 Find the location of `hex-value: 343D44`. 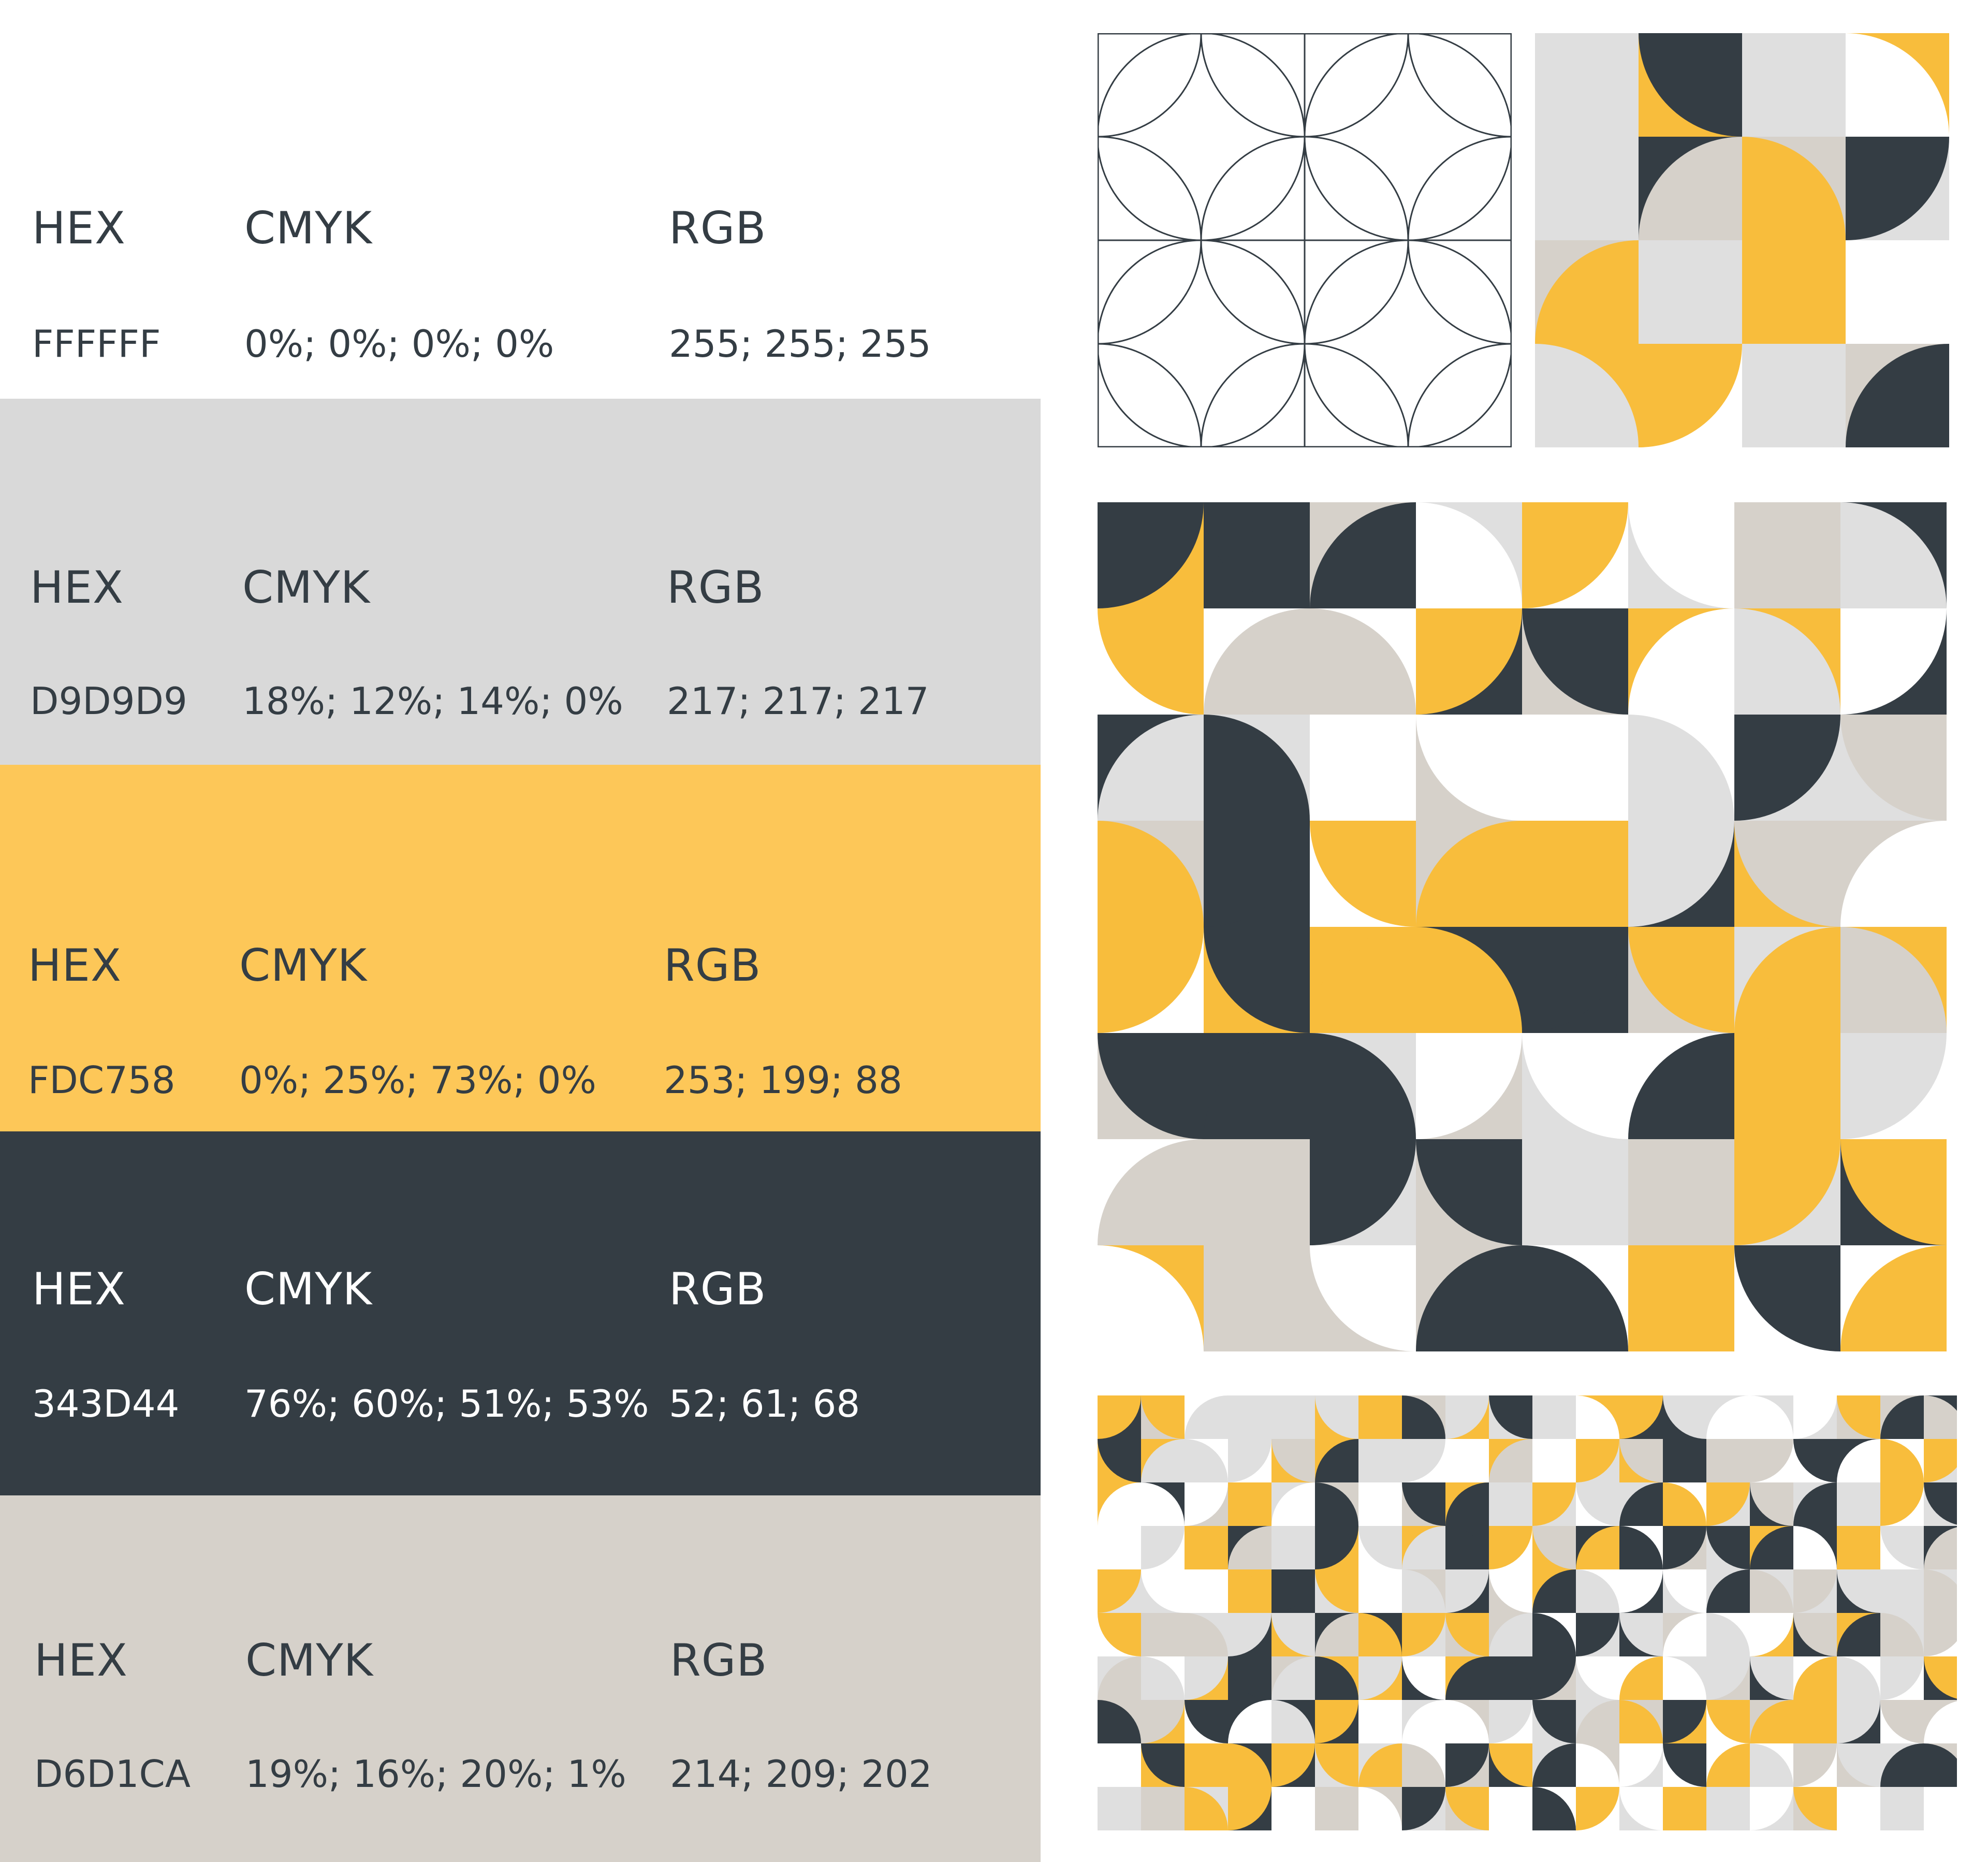

hex-value: 343D44 is located at coordinates (106, 1403).